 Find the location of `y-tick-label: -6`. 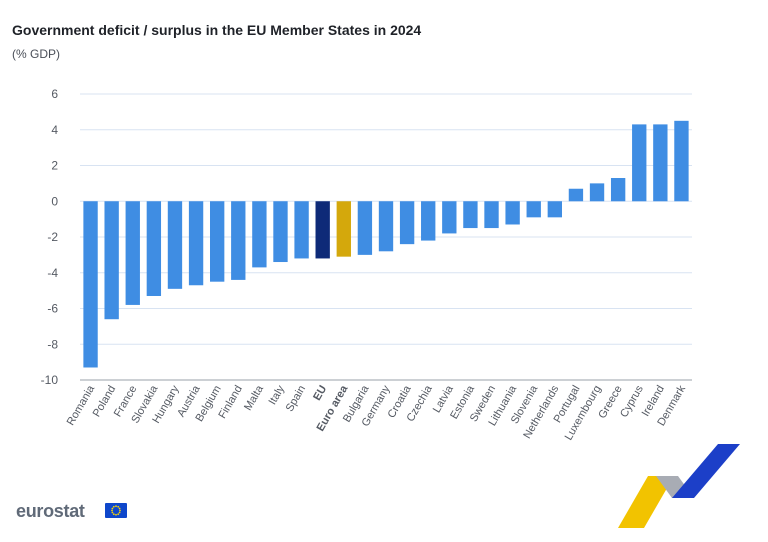

y-tick-label: -6 is located at coordinates (52, 309).